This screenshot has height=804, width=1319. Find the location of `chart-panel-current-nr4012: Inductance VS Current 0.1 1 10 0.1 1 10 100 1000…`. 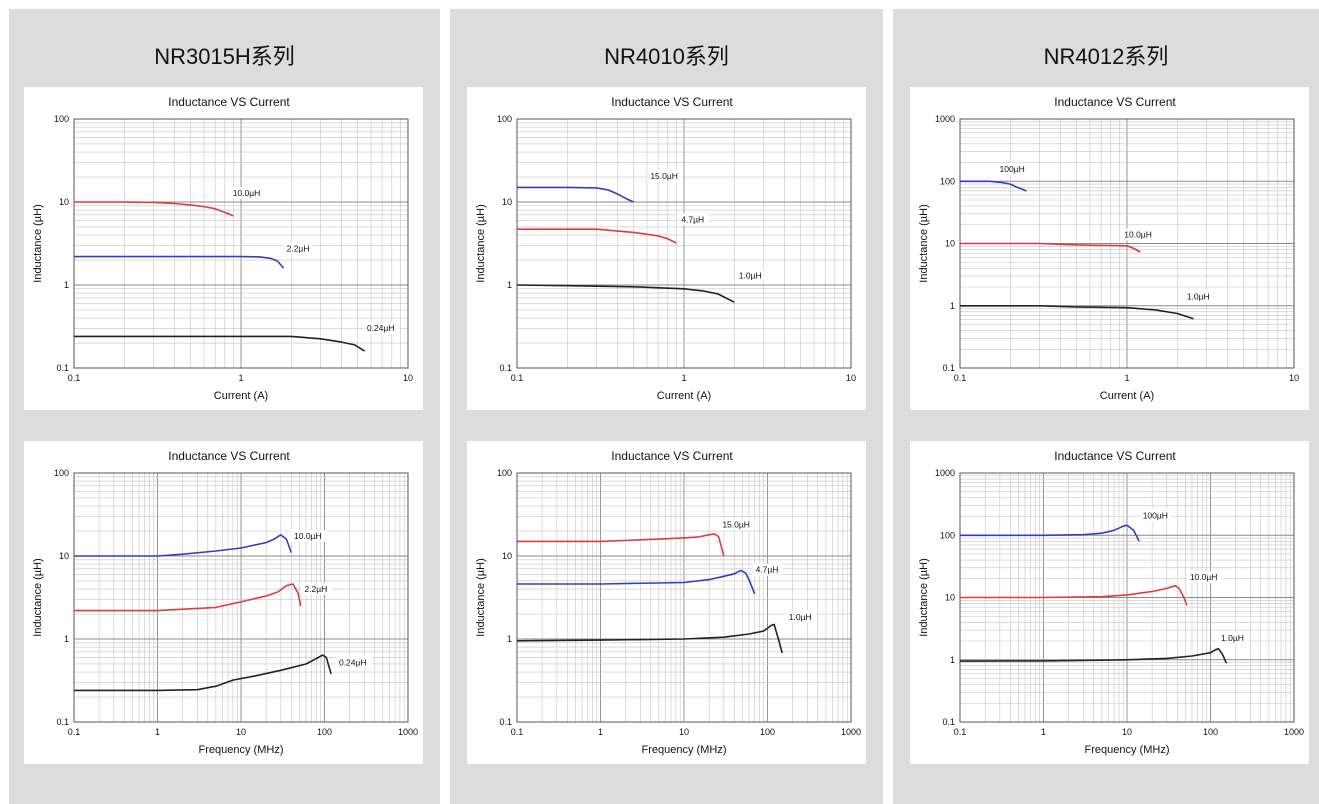

chart-panel-current-nr4012: Inductance VS Current 0.1 1 10 0.1 1 10 100 1000… is located at coordinates (1109, 248).